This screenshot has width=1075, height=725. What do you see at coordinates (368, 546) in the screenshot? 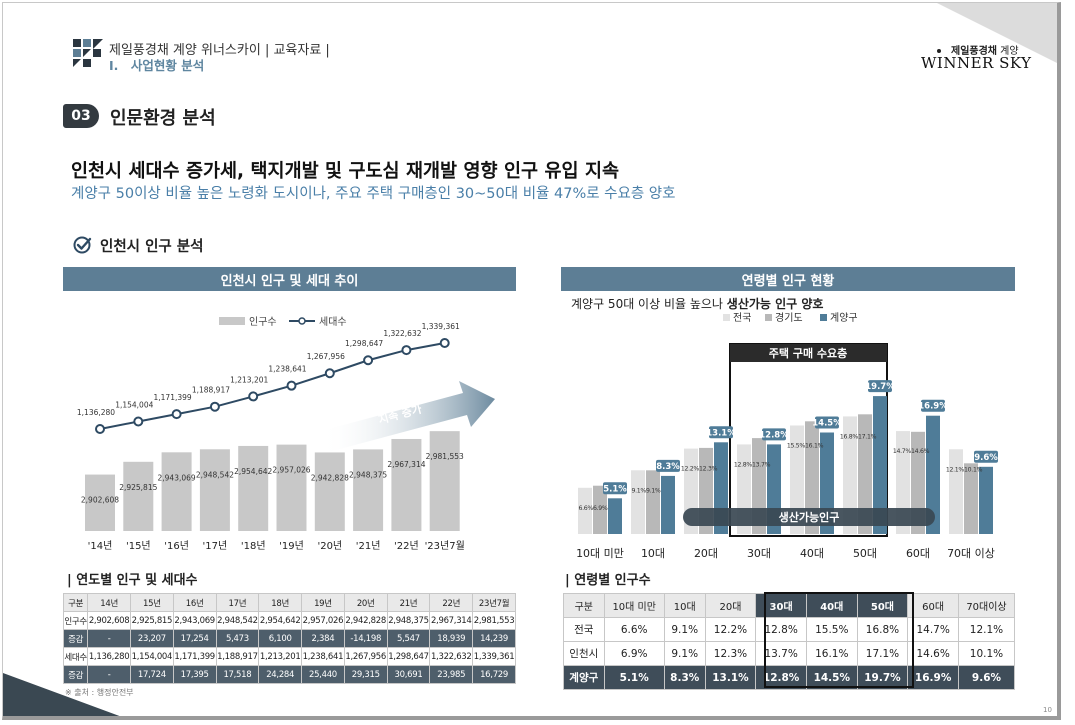
I see `x-axis-label: '21년` at bounding box center [368, 546].